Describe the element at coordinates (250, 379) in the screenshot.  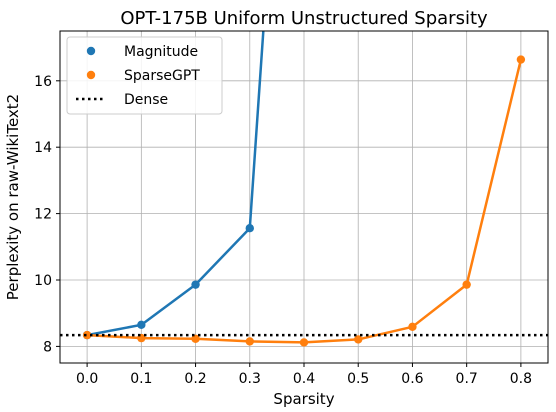
I see `x-tick-label: 0.3` at that location.